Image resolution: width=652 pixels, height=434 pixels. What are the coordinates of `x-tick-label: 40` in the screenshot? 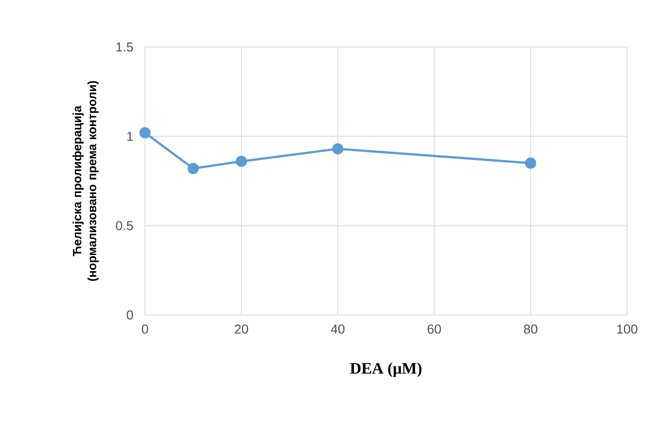 It's located at (337, 329).